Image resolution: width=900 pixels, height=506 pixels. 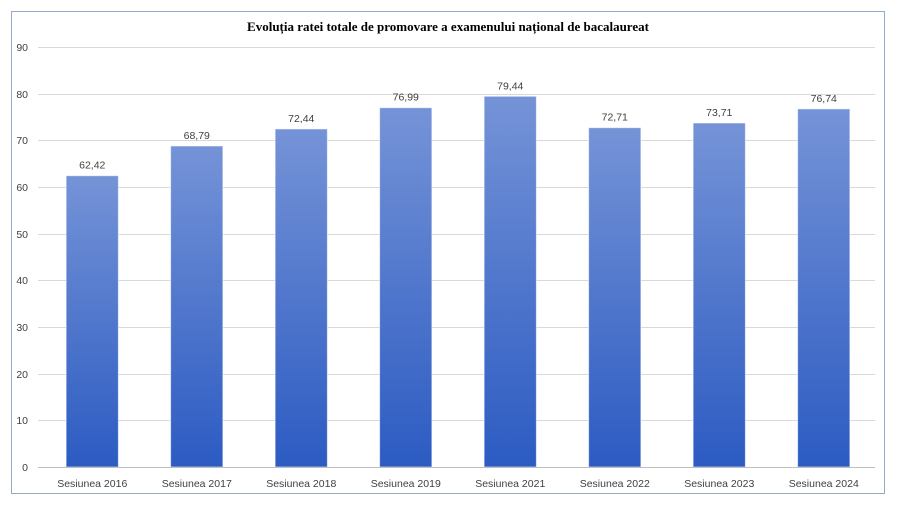 What do you see at coordinates (615, 118) in the screenshot?
I see `data-label: 72,71` at bounding box center [615, 118].